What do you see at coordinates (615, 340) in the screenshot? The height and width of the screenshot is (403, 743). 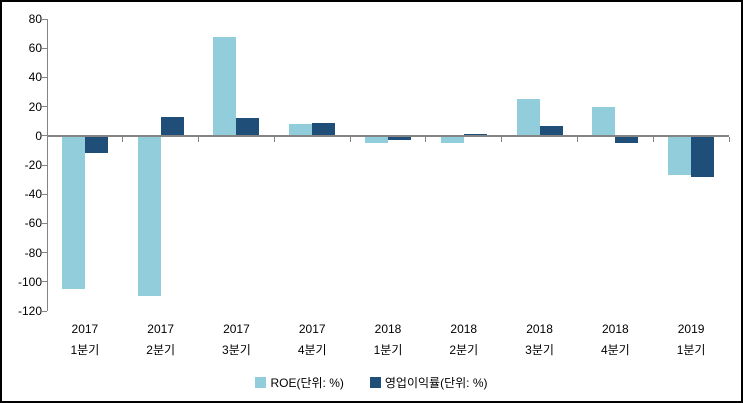 I see `x-category-label: 2018 4분기` at bounding box center [615, 340].